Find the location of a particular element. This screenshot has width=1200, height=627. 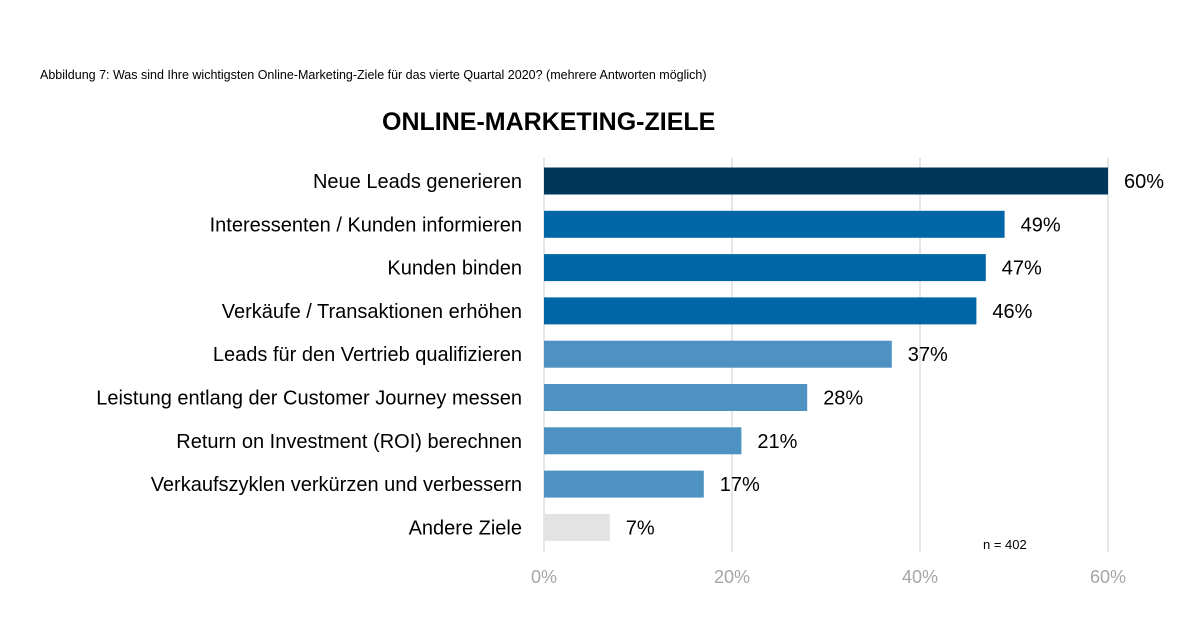

data-label: 28% is located at coordinates (843, 399).